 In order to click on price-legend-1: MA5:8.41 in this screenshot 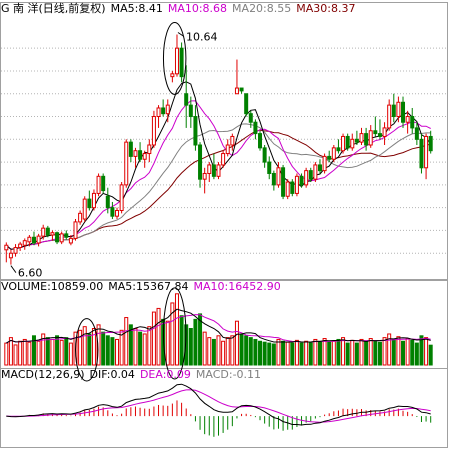, I will do `click(137, 8)`.